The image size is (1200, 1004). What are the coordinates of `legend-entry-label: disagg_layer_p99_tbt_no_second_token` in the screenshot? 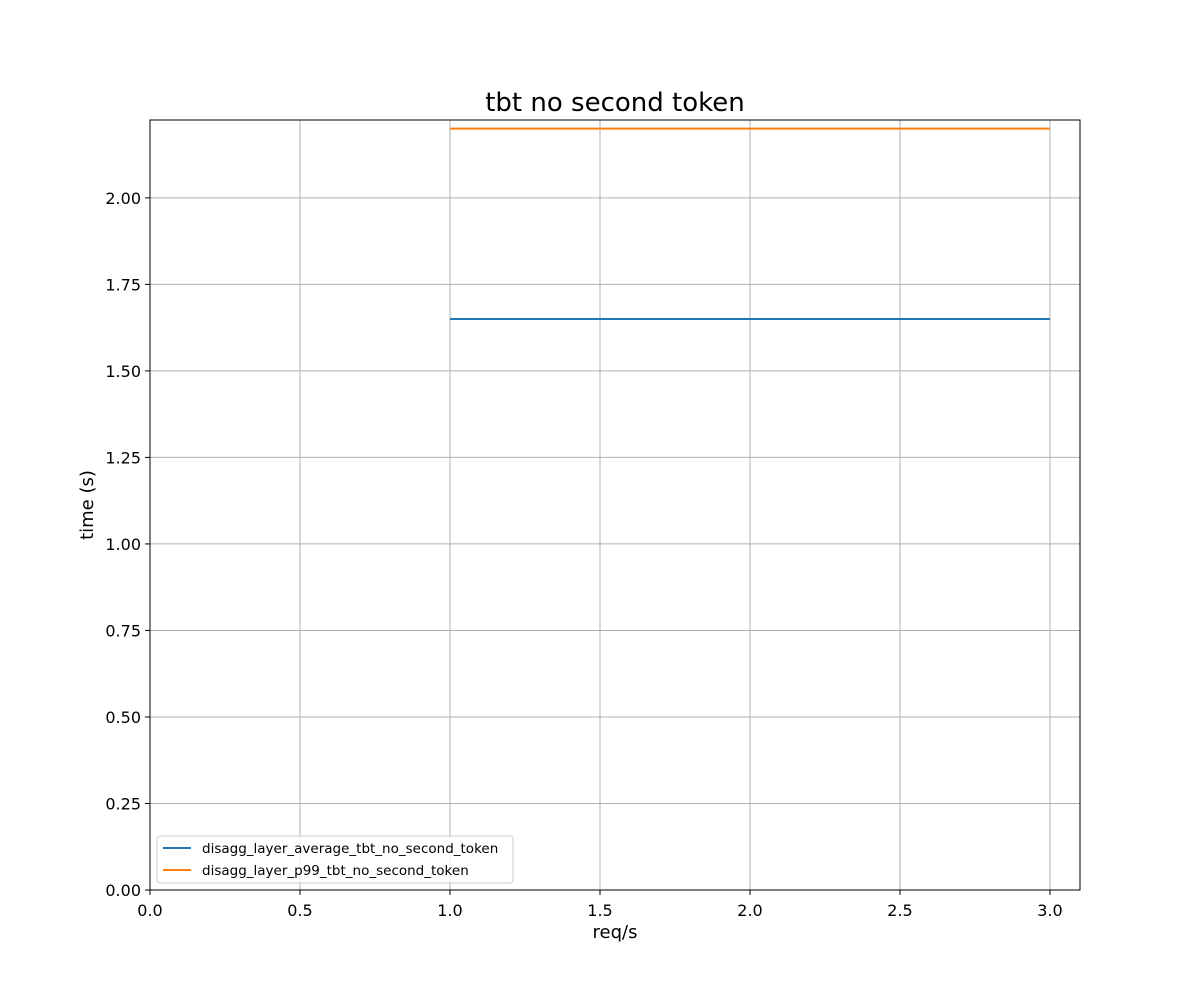 It's located at (335, 871).